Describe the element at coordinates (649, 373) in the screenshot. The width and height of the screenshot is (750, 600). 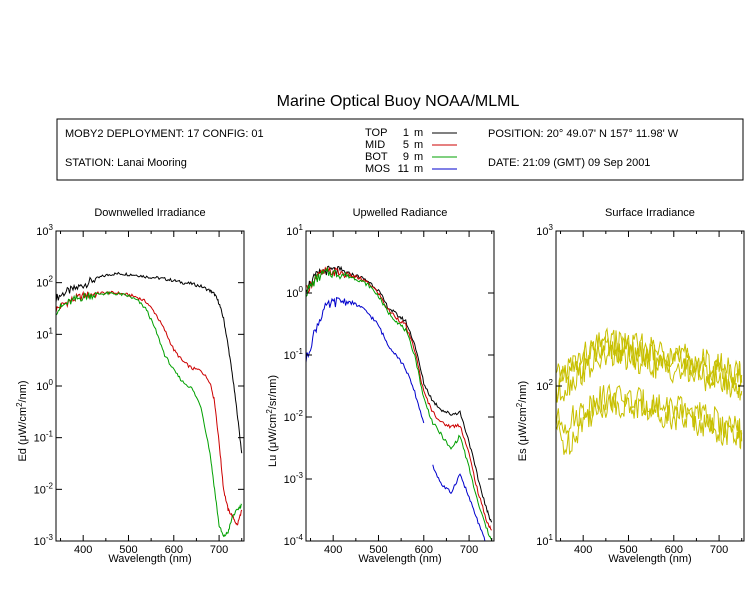
I see `series-line-es3` at that location.